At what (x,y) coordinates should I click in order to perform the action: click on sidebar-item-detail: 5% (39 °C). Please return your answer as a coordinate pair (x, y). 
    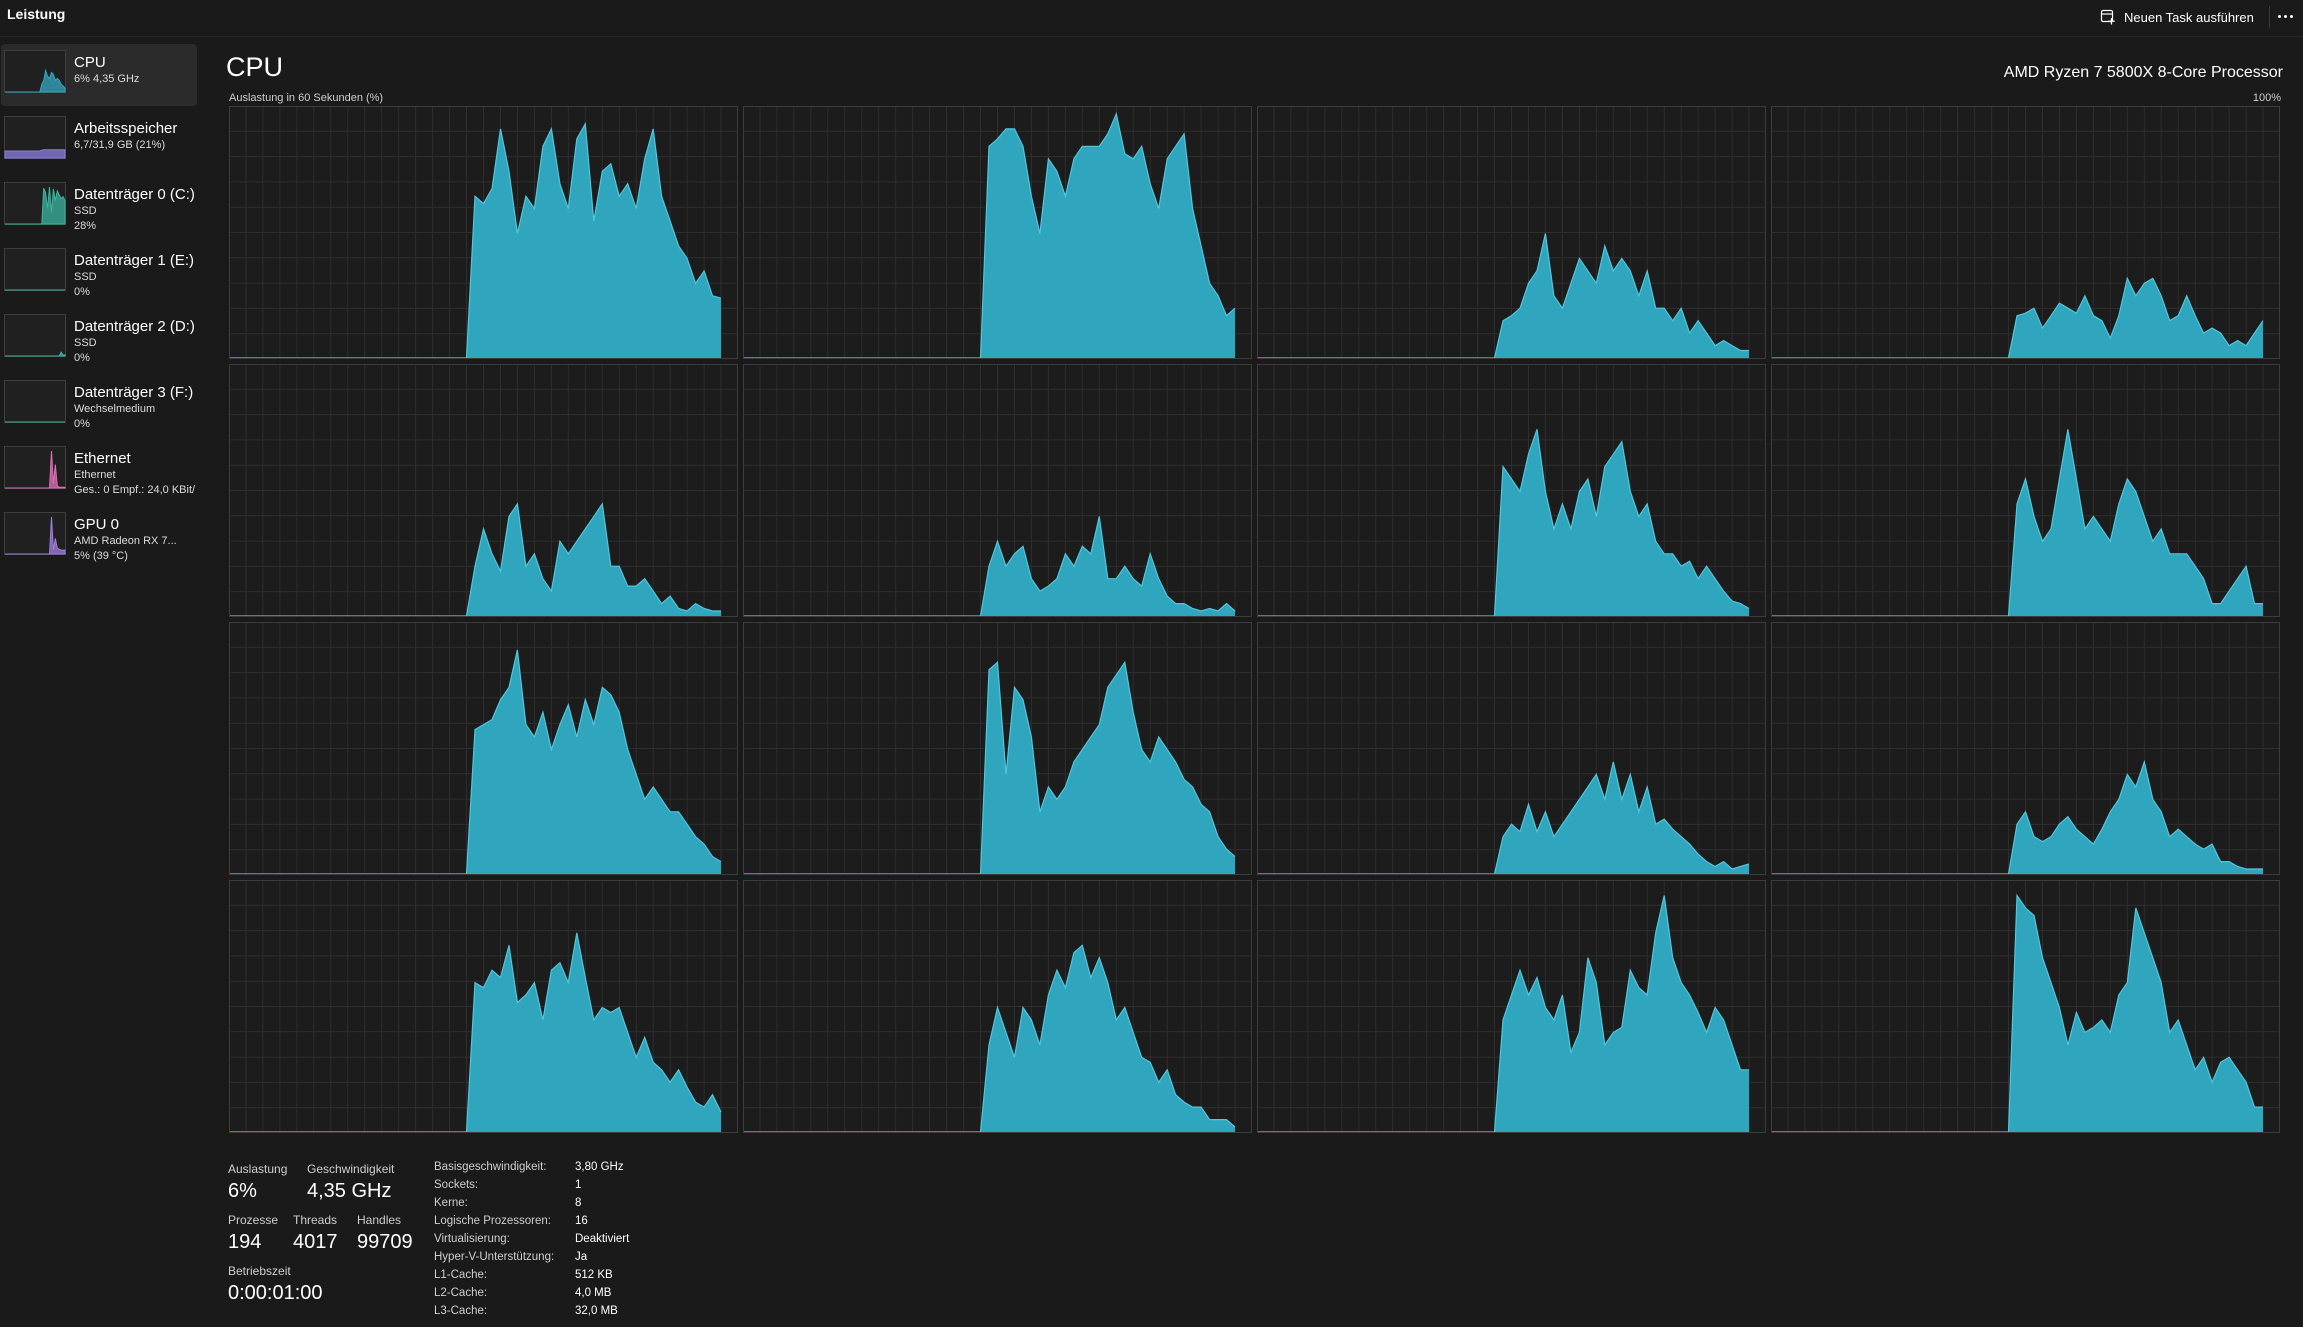
    Looking at the image, I should click on (101, 556).